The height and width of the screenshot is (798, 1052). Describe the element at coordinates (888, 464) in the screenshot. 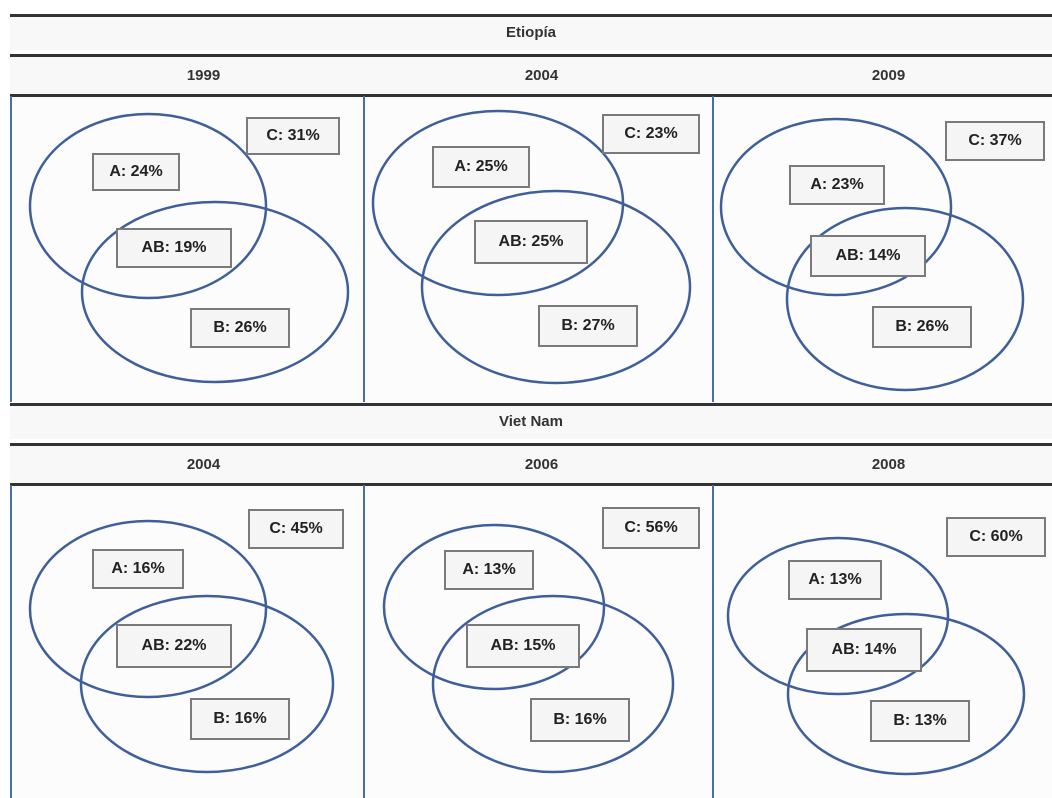

I see `year-label: 2008` at that location.